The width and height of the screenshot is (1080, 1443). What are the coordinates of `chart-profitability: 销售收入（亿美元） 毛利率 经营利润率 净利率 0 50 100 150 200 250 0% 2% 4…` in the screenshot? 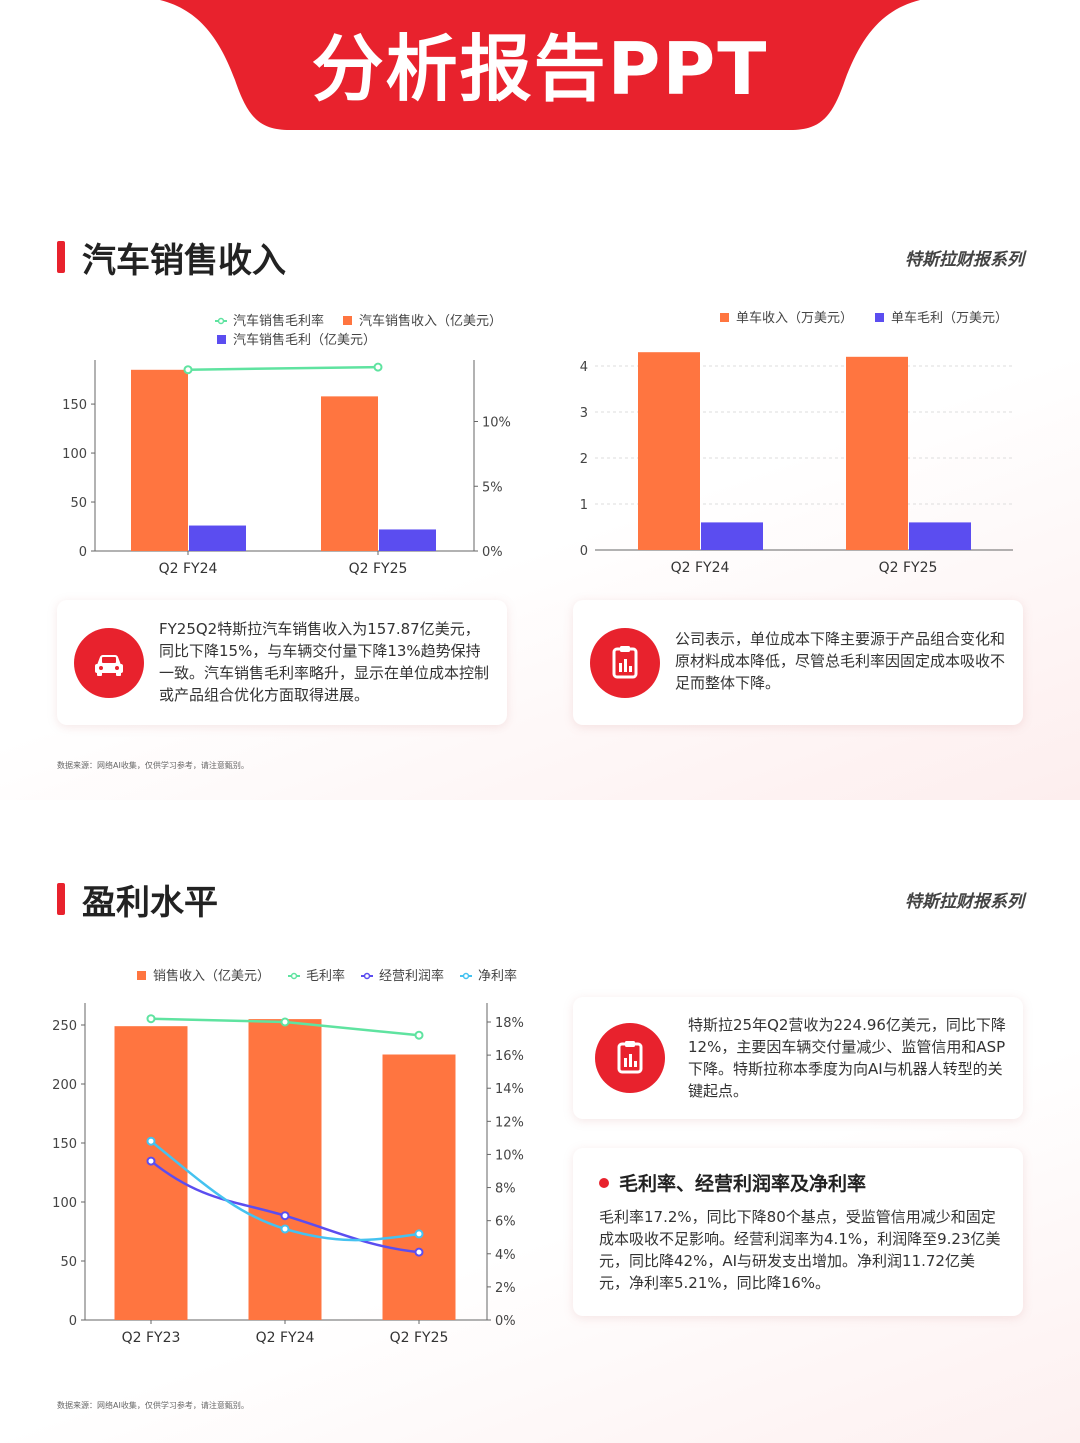 It's located at (288, 1157).